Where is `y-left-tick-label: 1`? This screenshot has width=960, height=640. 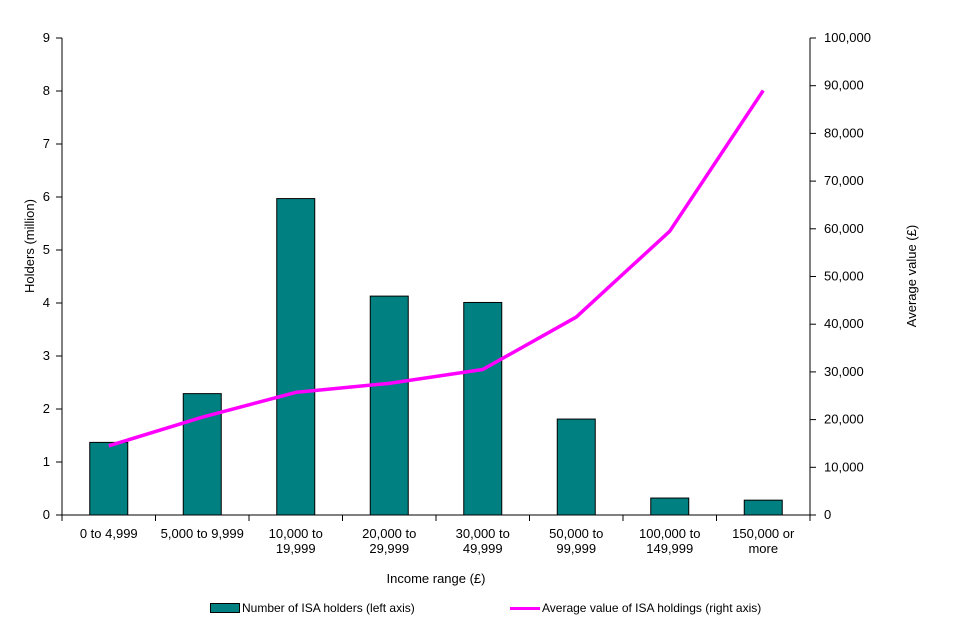 y-left-tick-label: 1 is located at coordinates (46, 461).